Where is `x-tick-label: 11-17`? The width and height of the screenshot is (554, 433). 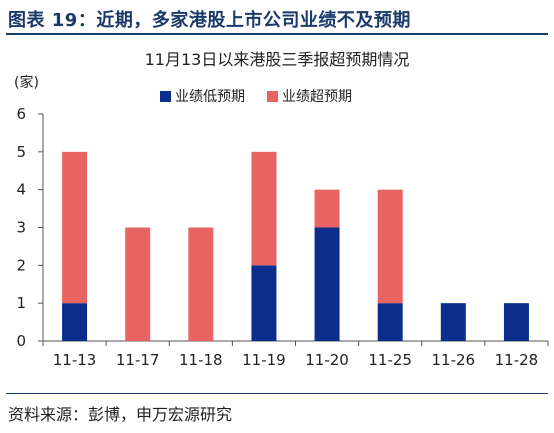
x-tick-label: 11-17 is located at coordinates (138, 360).